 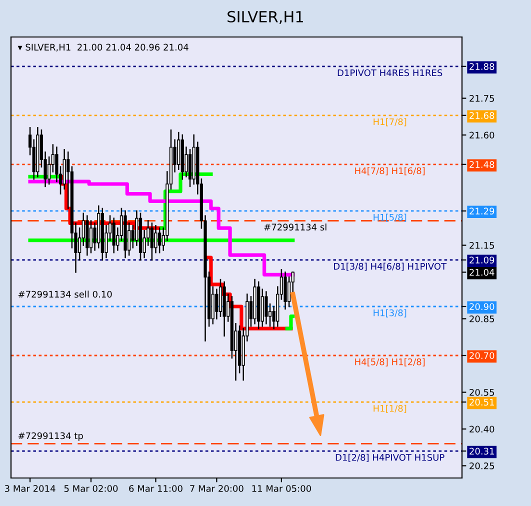 I want to click on y-tick-label: 21.09, so click(x=482, y=260).